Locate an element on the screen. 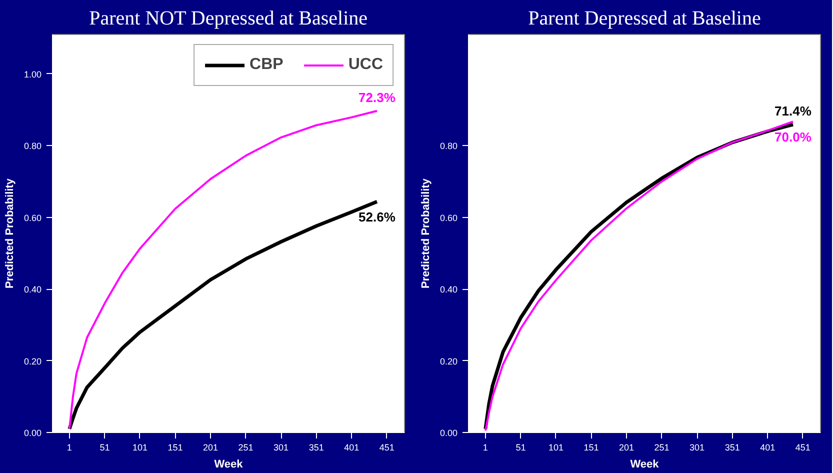 The width and height of the screenshot is (833, 473). annotation: 70.0% is located at coordinates (793, 137).